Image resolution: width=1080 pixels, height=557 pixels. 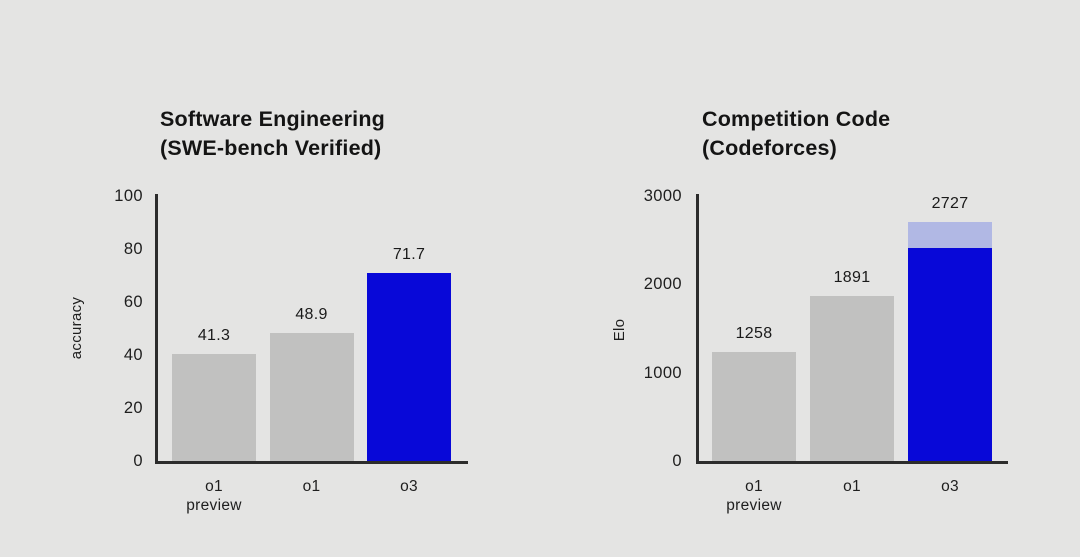 What do you see at coordinates (76, 328) in the screenshot?
I see `y-axis-label-accuracy: accuracy` at bounding box center [76, 328].